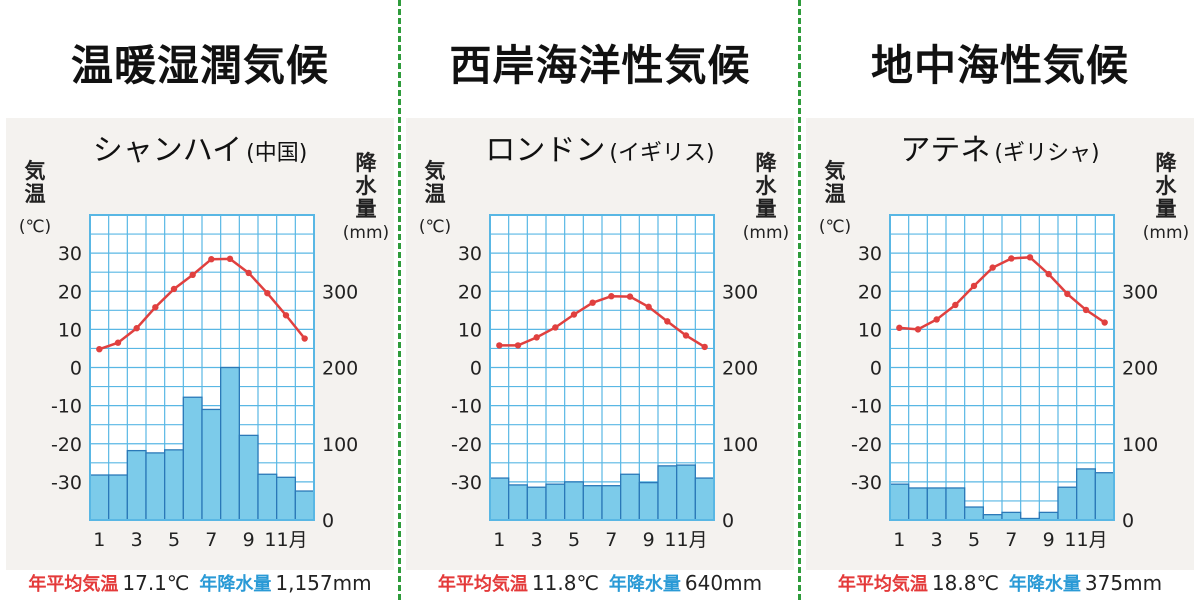 Image resolution: width=1200 pixels, height=600 pixels. Describe the element at coordinates (1140, 369) in the screenshot. I see `precip-tick-label: 200` at that location.